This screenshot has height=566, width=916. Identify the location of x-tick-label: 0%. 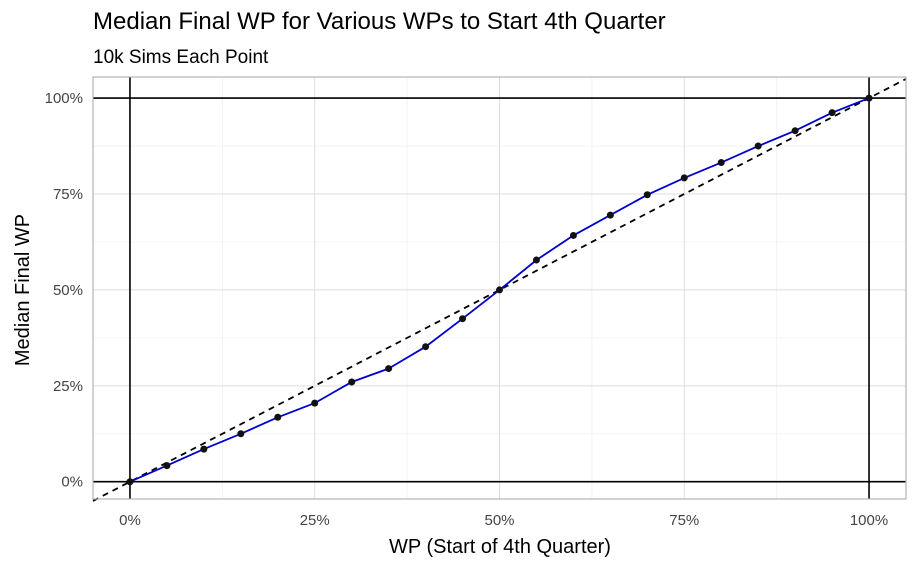
(130, 520).